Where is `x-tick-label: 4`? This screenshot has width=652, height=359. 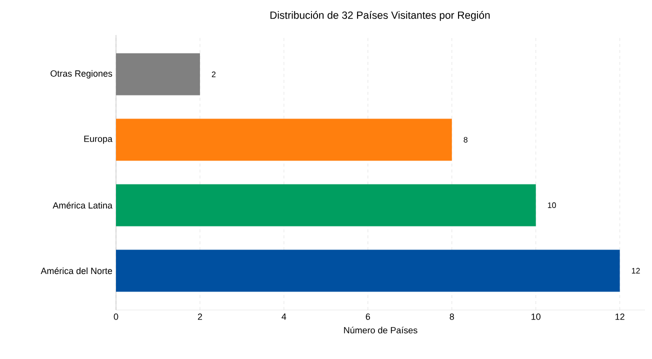 x-tick-label: 4 is located at coordinates (284, 317).